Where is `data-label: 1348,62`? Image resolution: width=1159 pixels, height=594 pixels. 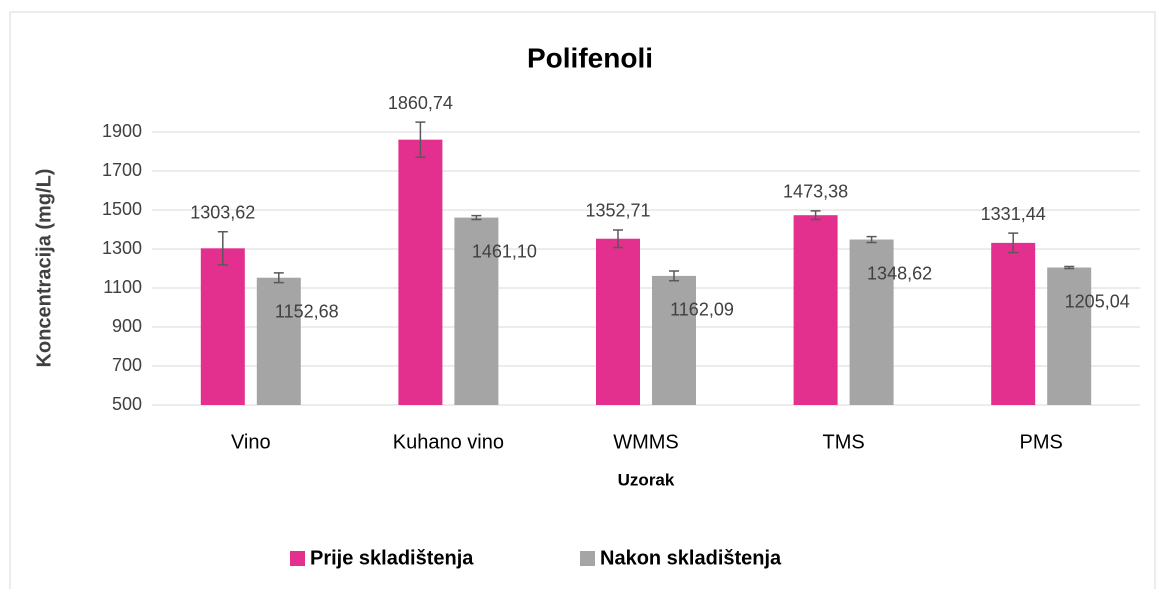
data-label: 1348,62 is located at coordinates (899, 273).